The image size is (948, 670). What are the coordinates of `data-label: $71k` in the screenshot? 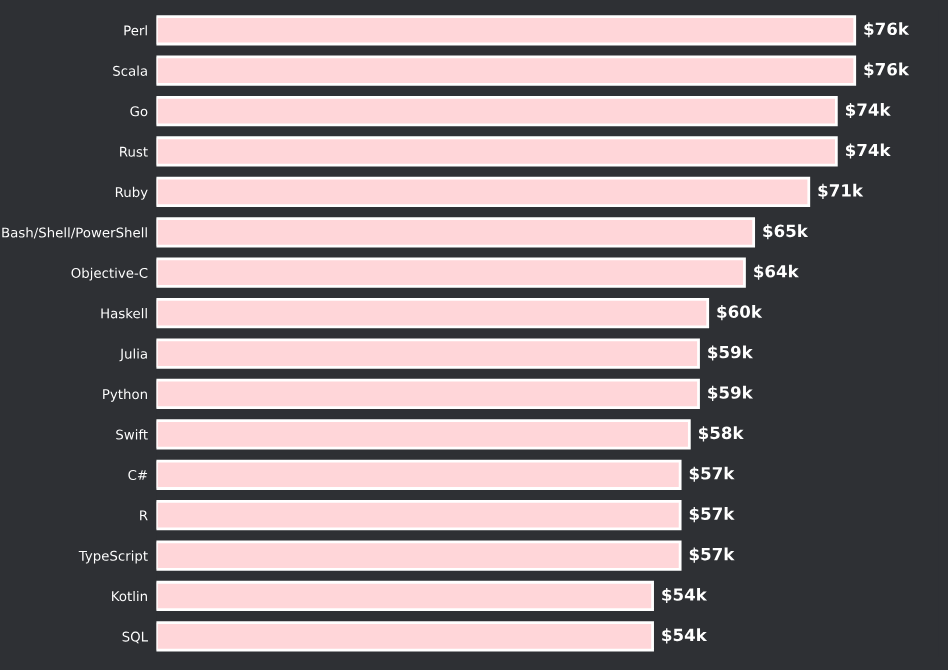 It's located at (841, 191).